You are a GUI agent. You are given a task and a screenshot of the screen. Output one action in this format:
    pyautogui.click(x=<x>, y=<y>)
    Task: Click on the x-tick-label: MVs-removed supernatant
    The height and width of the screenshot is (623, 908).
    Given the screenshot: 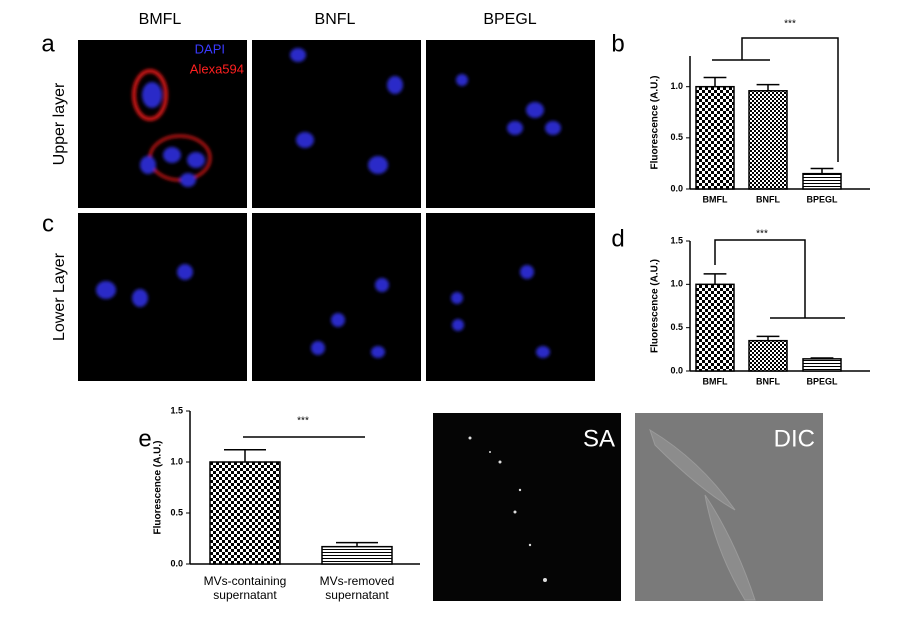 What is the action you would take?
    pyautogui.click(x=357, y=588)
    